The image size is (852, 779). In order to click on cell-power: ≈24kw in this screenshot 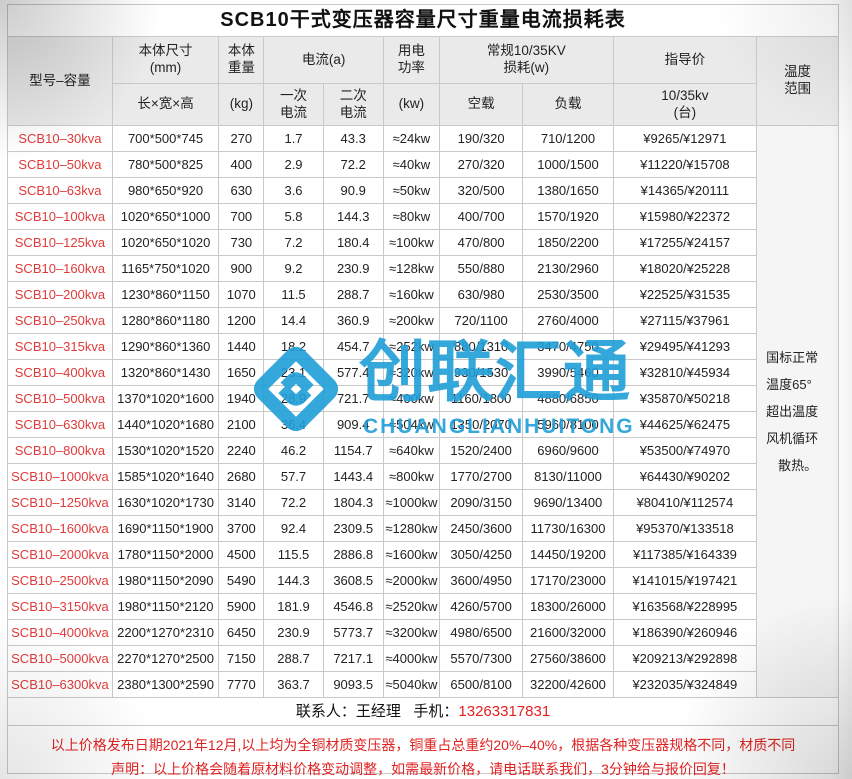, I will do `click(411, 138)`.